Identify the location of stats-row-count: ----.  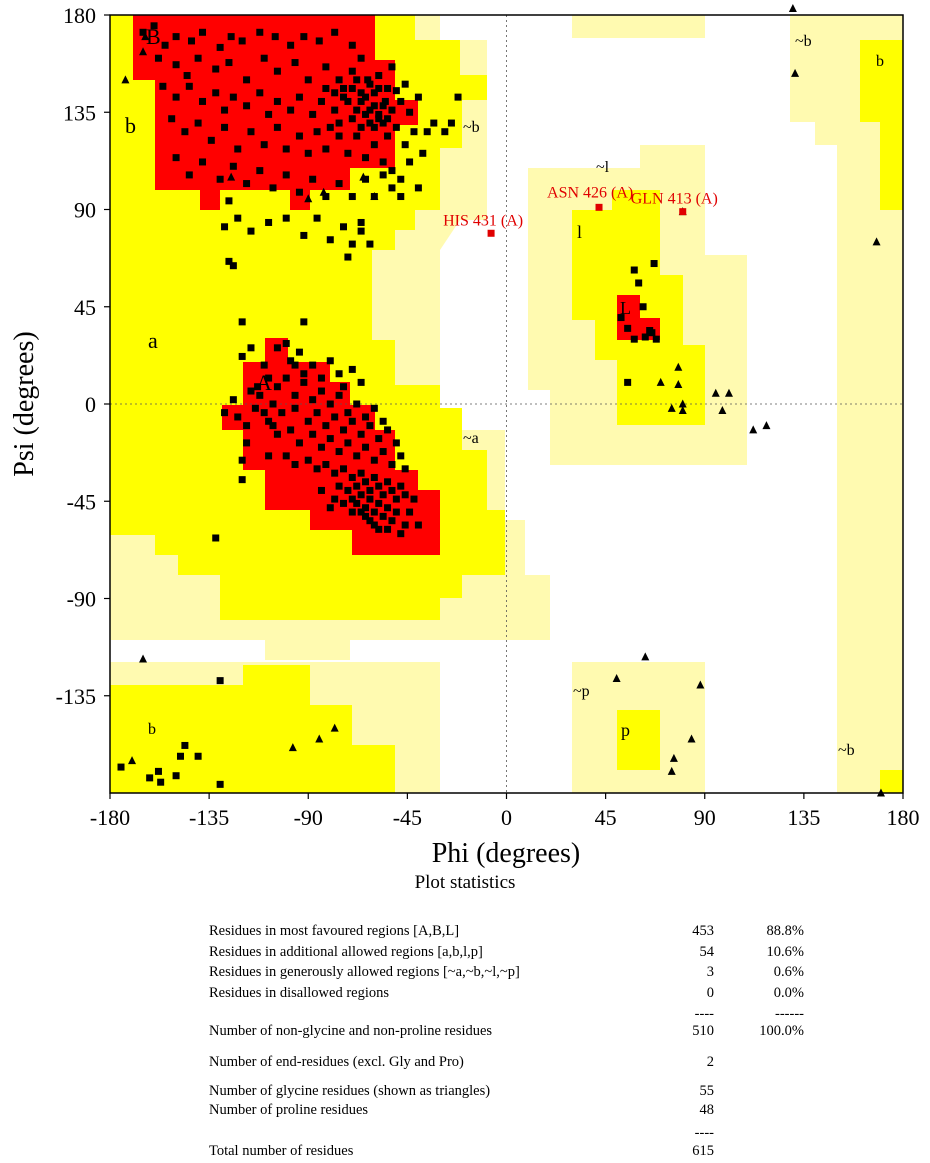
(704, 1014).